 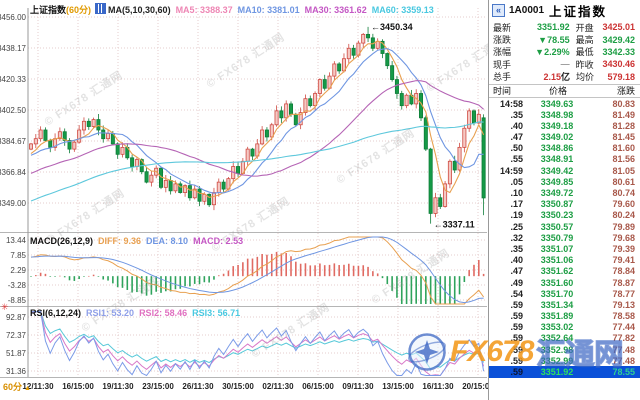 What do you see at coordinates (564, 181) in the screenshot?
I see `tick-row: .05 3349.85 80.61` at bounding box center [564, 181].